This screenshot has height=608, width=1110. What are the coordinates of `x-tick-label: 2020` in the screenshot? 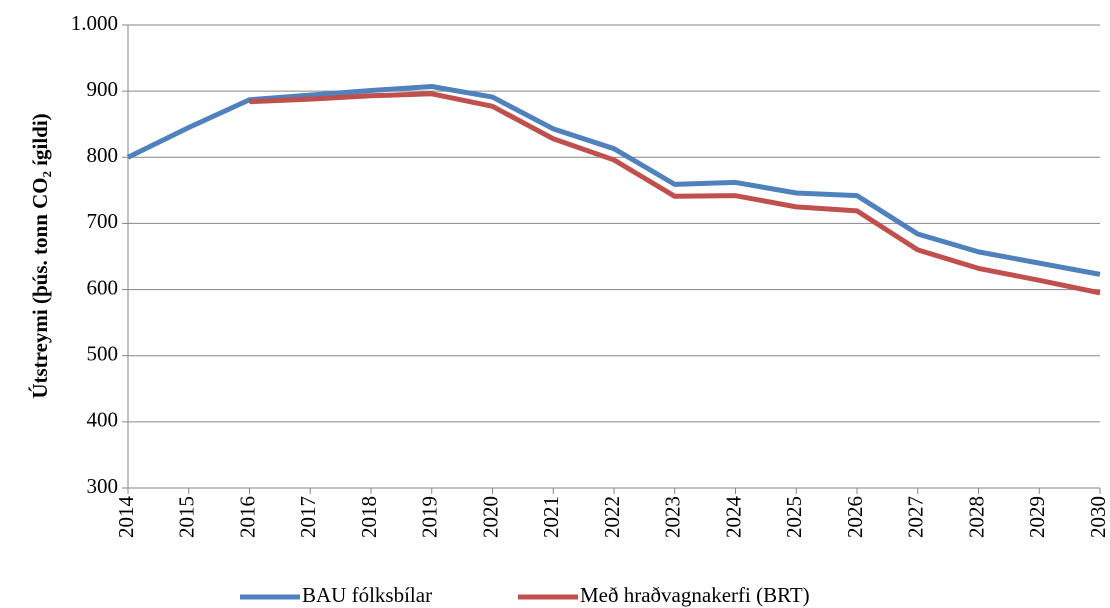 It's located at (490, 517).